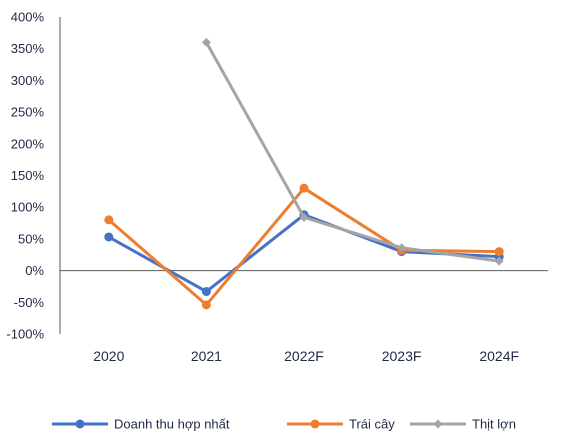  Describe the element at coordinates (402, 356) in the screenshot. I see `x-tick-label: 2023F` at that location.